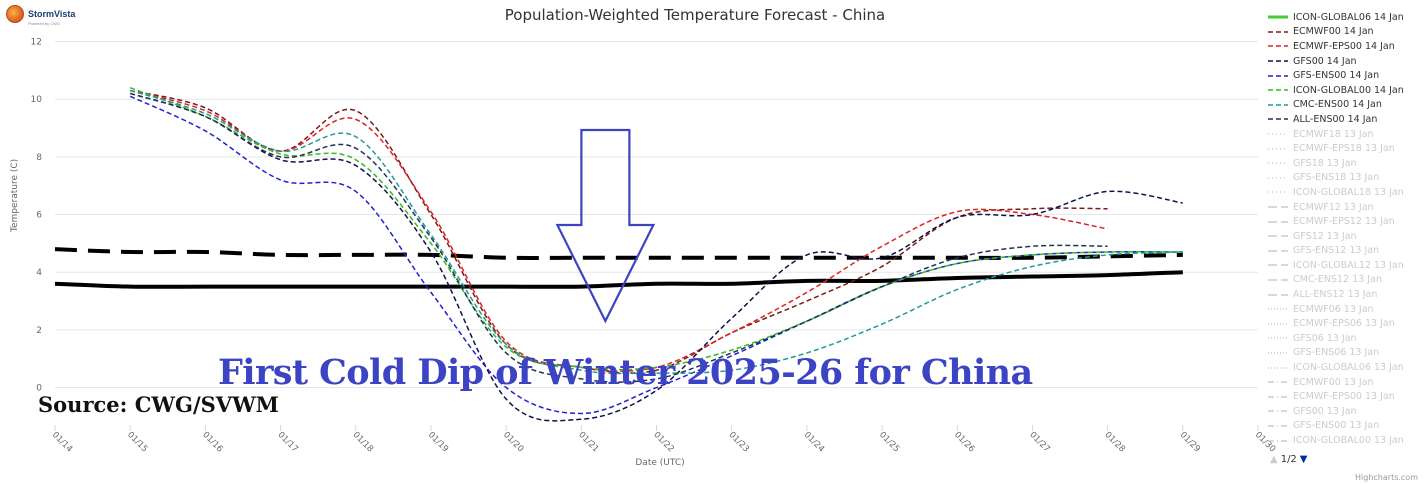  I want to click on legend-item: ECMWF18 13 Jan, so click(1346, 134).